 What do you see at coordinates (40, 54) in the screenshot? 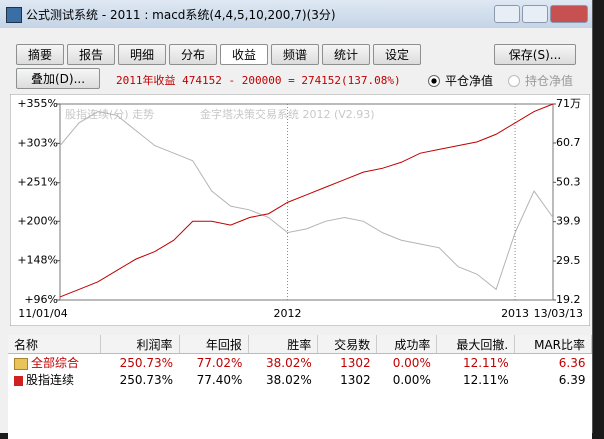
I see `tab: 摘要` at bounding box center [40, 54].